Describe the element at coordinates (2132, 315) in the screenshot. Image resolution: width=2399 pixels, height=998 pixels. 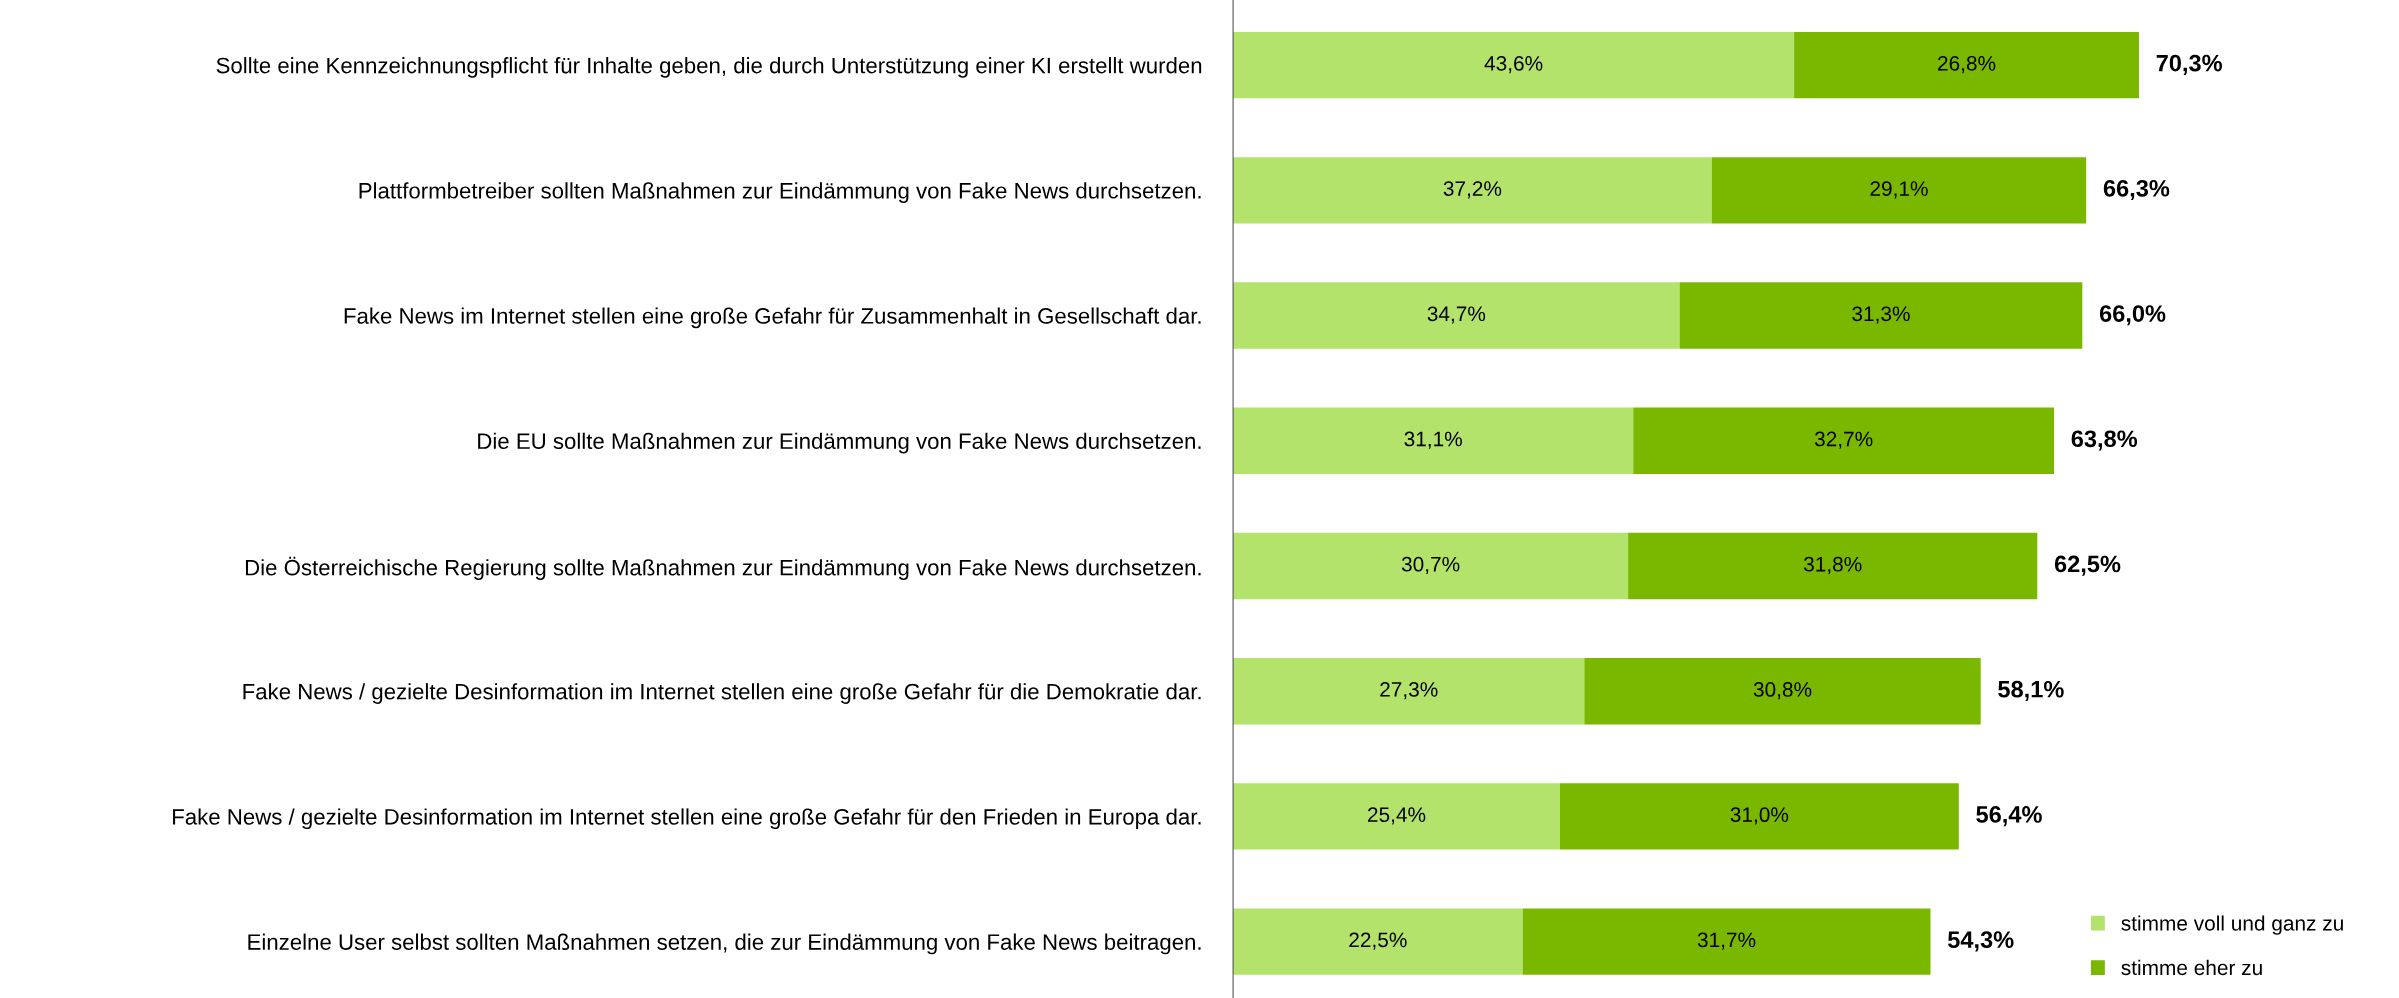
I see `total-label: 66,0%` at that location.